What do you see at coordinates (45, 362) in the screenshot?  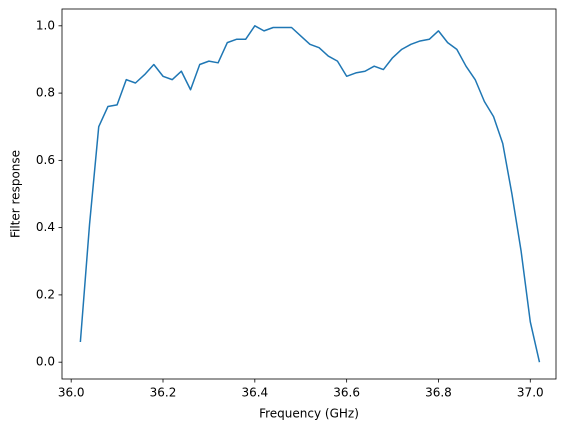 I see `y-tick-label: 0.0` at bounding box center [45, 362].